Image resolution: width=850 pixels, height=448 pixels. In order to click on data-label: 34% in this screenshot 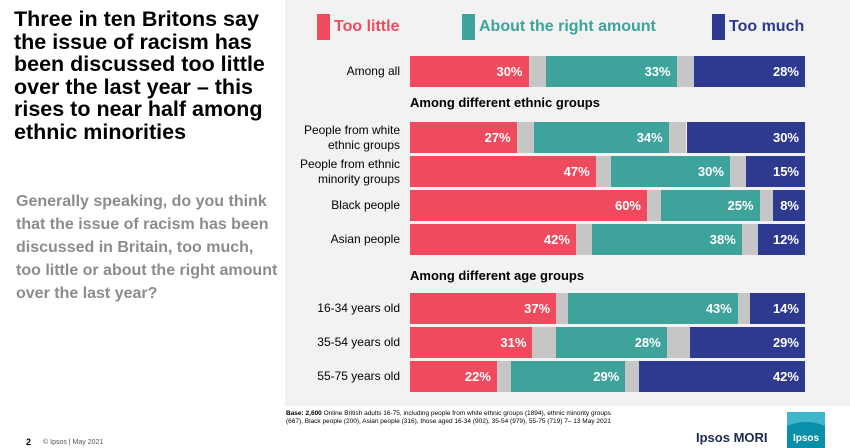, I will do `click(649, 137)`.